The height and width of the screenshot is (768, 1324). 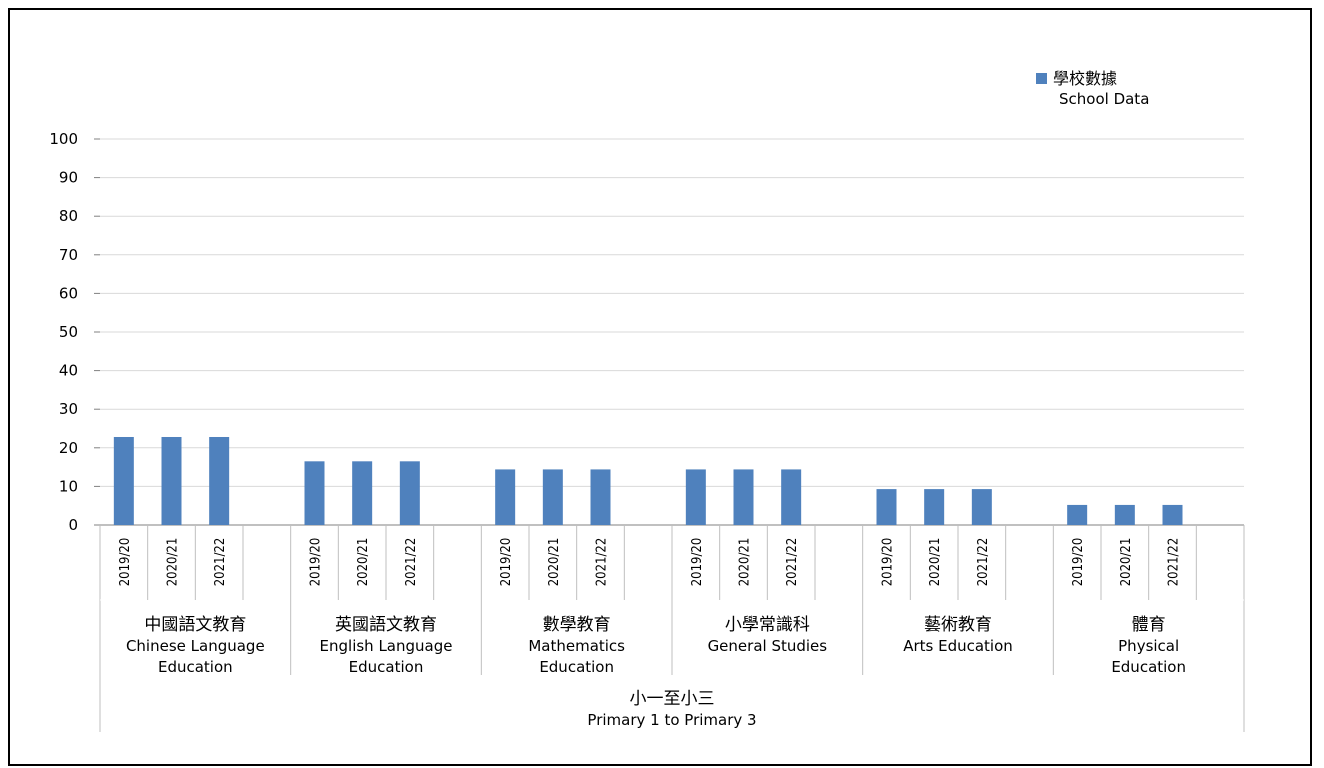 I want to click on legend: 學校數據 School Data, so click(x=1092, y=88).